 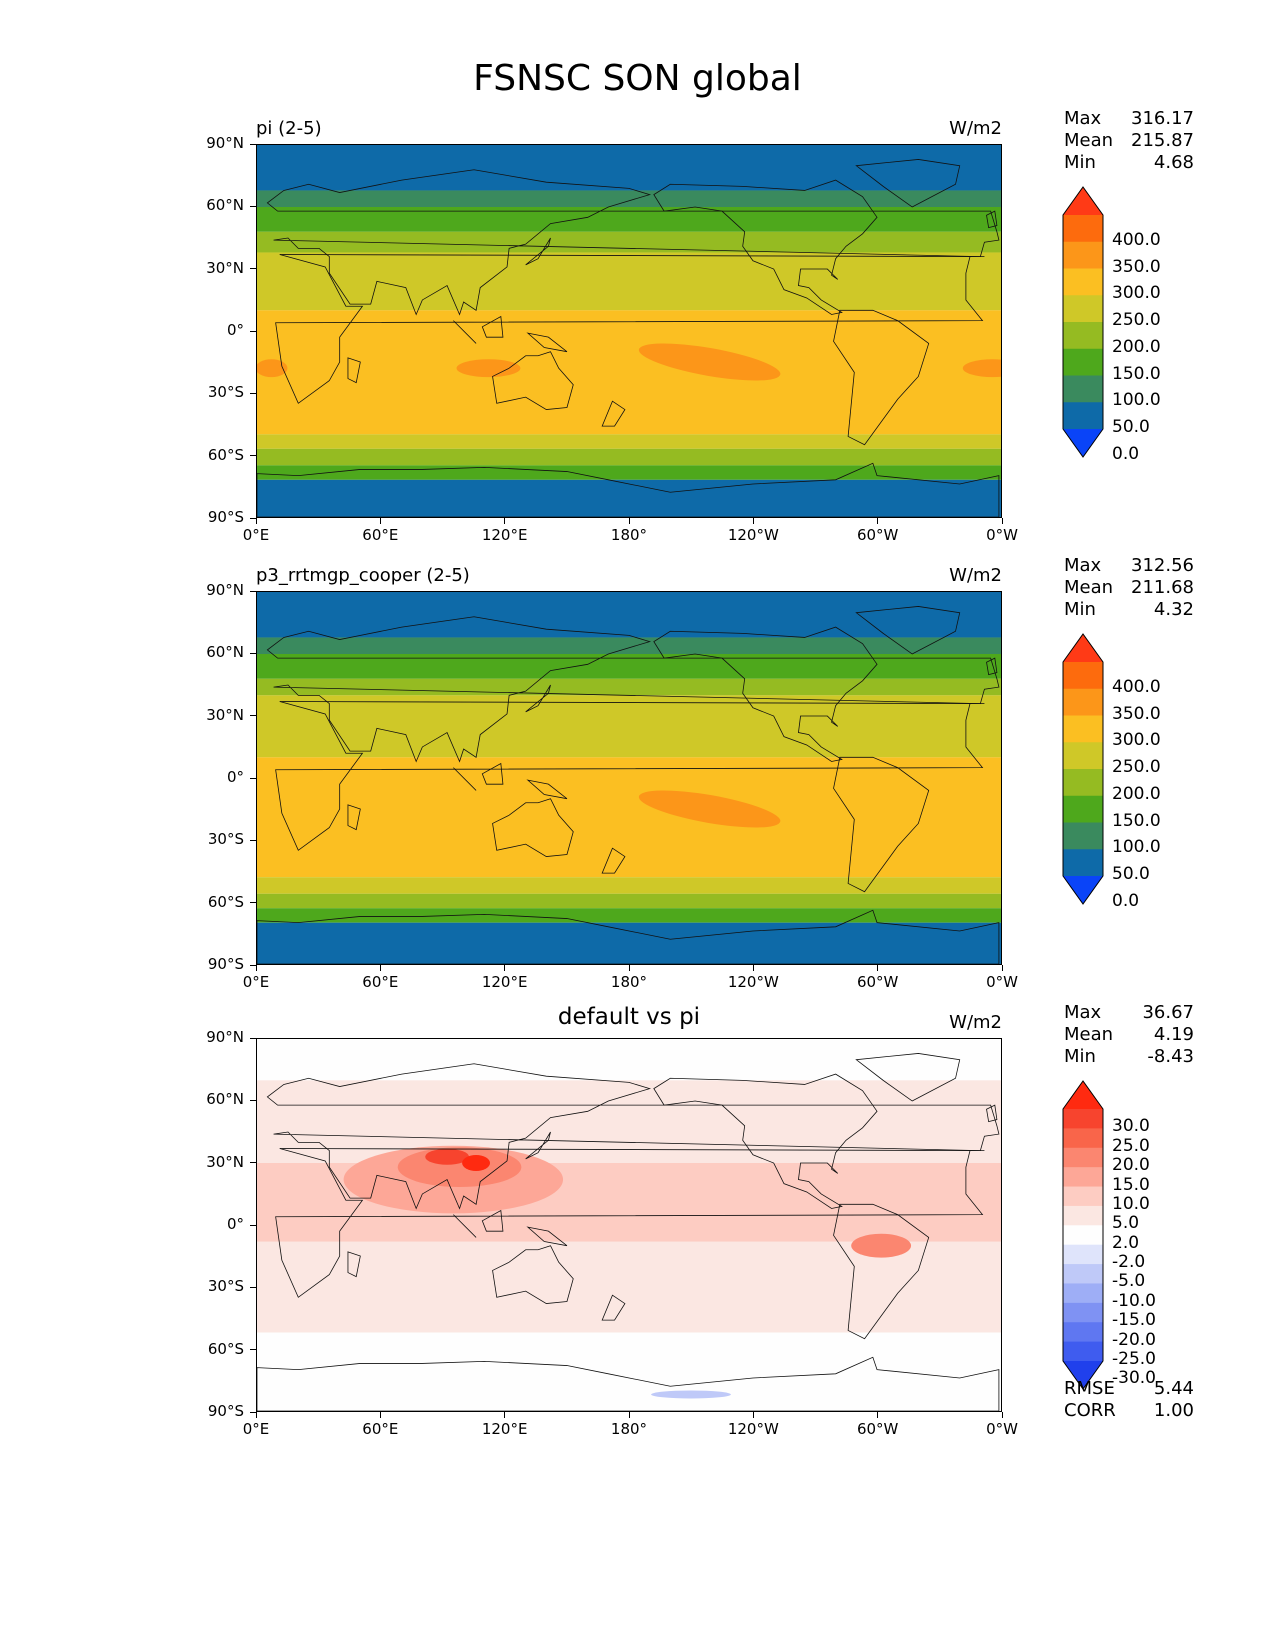 What do you see at coordinates (1173, 609) in the screenshot?
I see `stat-min-value: 4.32` at bounding box center [1173, 609].